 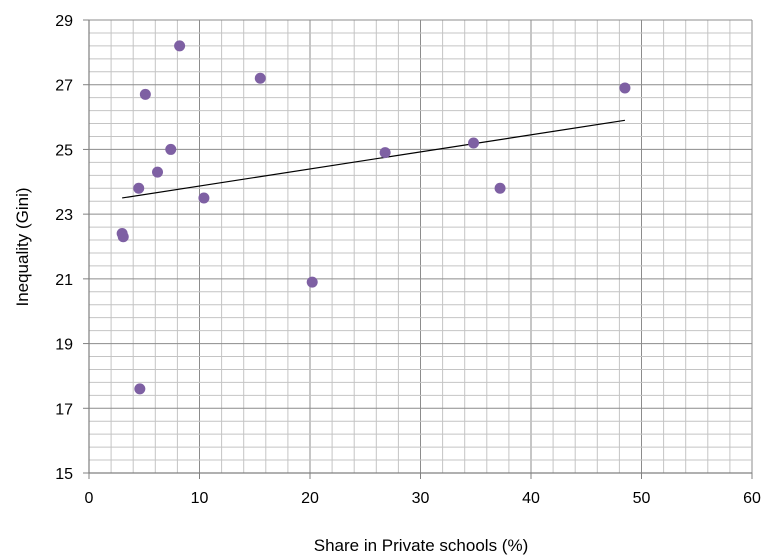 I want to click on trendline, so click(x=374, y=159).